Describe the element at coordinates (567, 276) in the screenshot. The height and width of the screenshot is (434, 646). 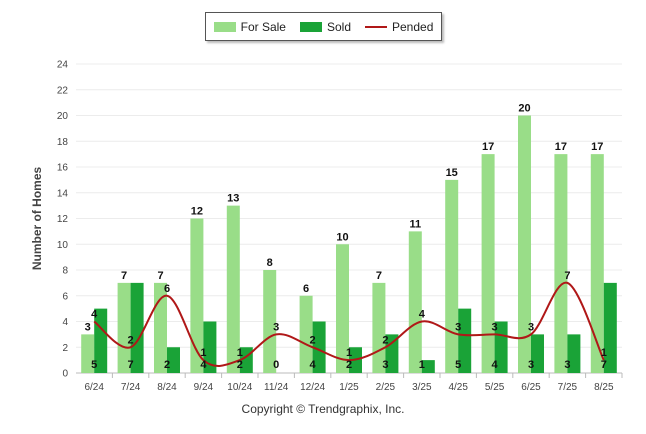
I see `data-label-pended: 7` at that location.